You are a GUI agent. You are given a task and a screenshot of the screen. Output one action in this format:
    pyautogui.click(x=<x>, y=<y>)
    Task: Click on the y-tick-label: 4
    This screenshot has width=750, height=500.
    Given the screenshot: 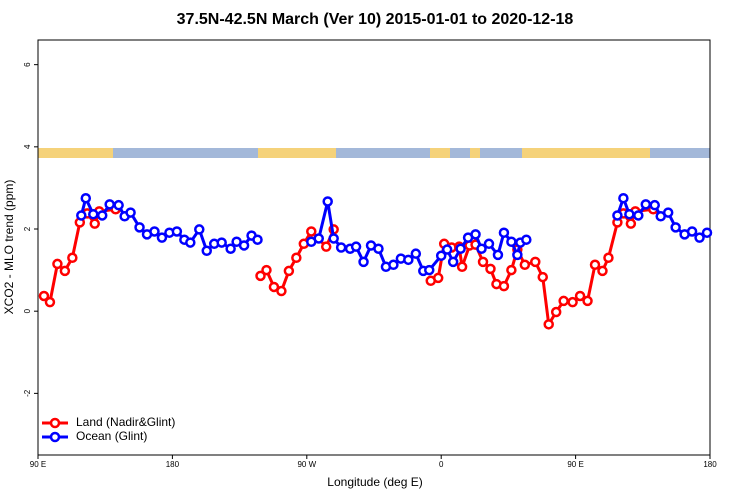 What is the action you would take?
    pyautogui.click(x=27, y=146)
    